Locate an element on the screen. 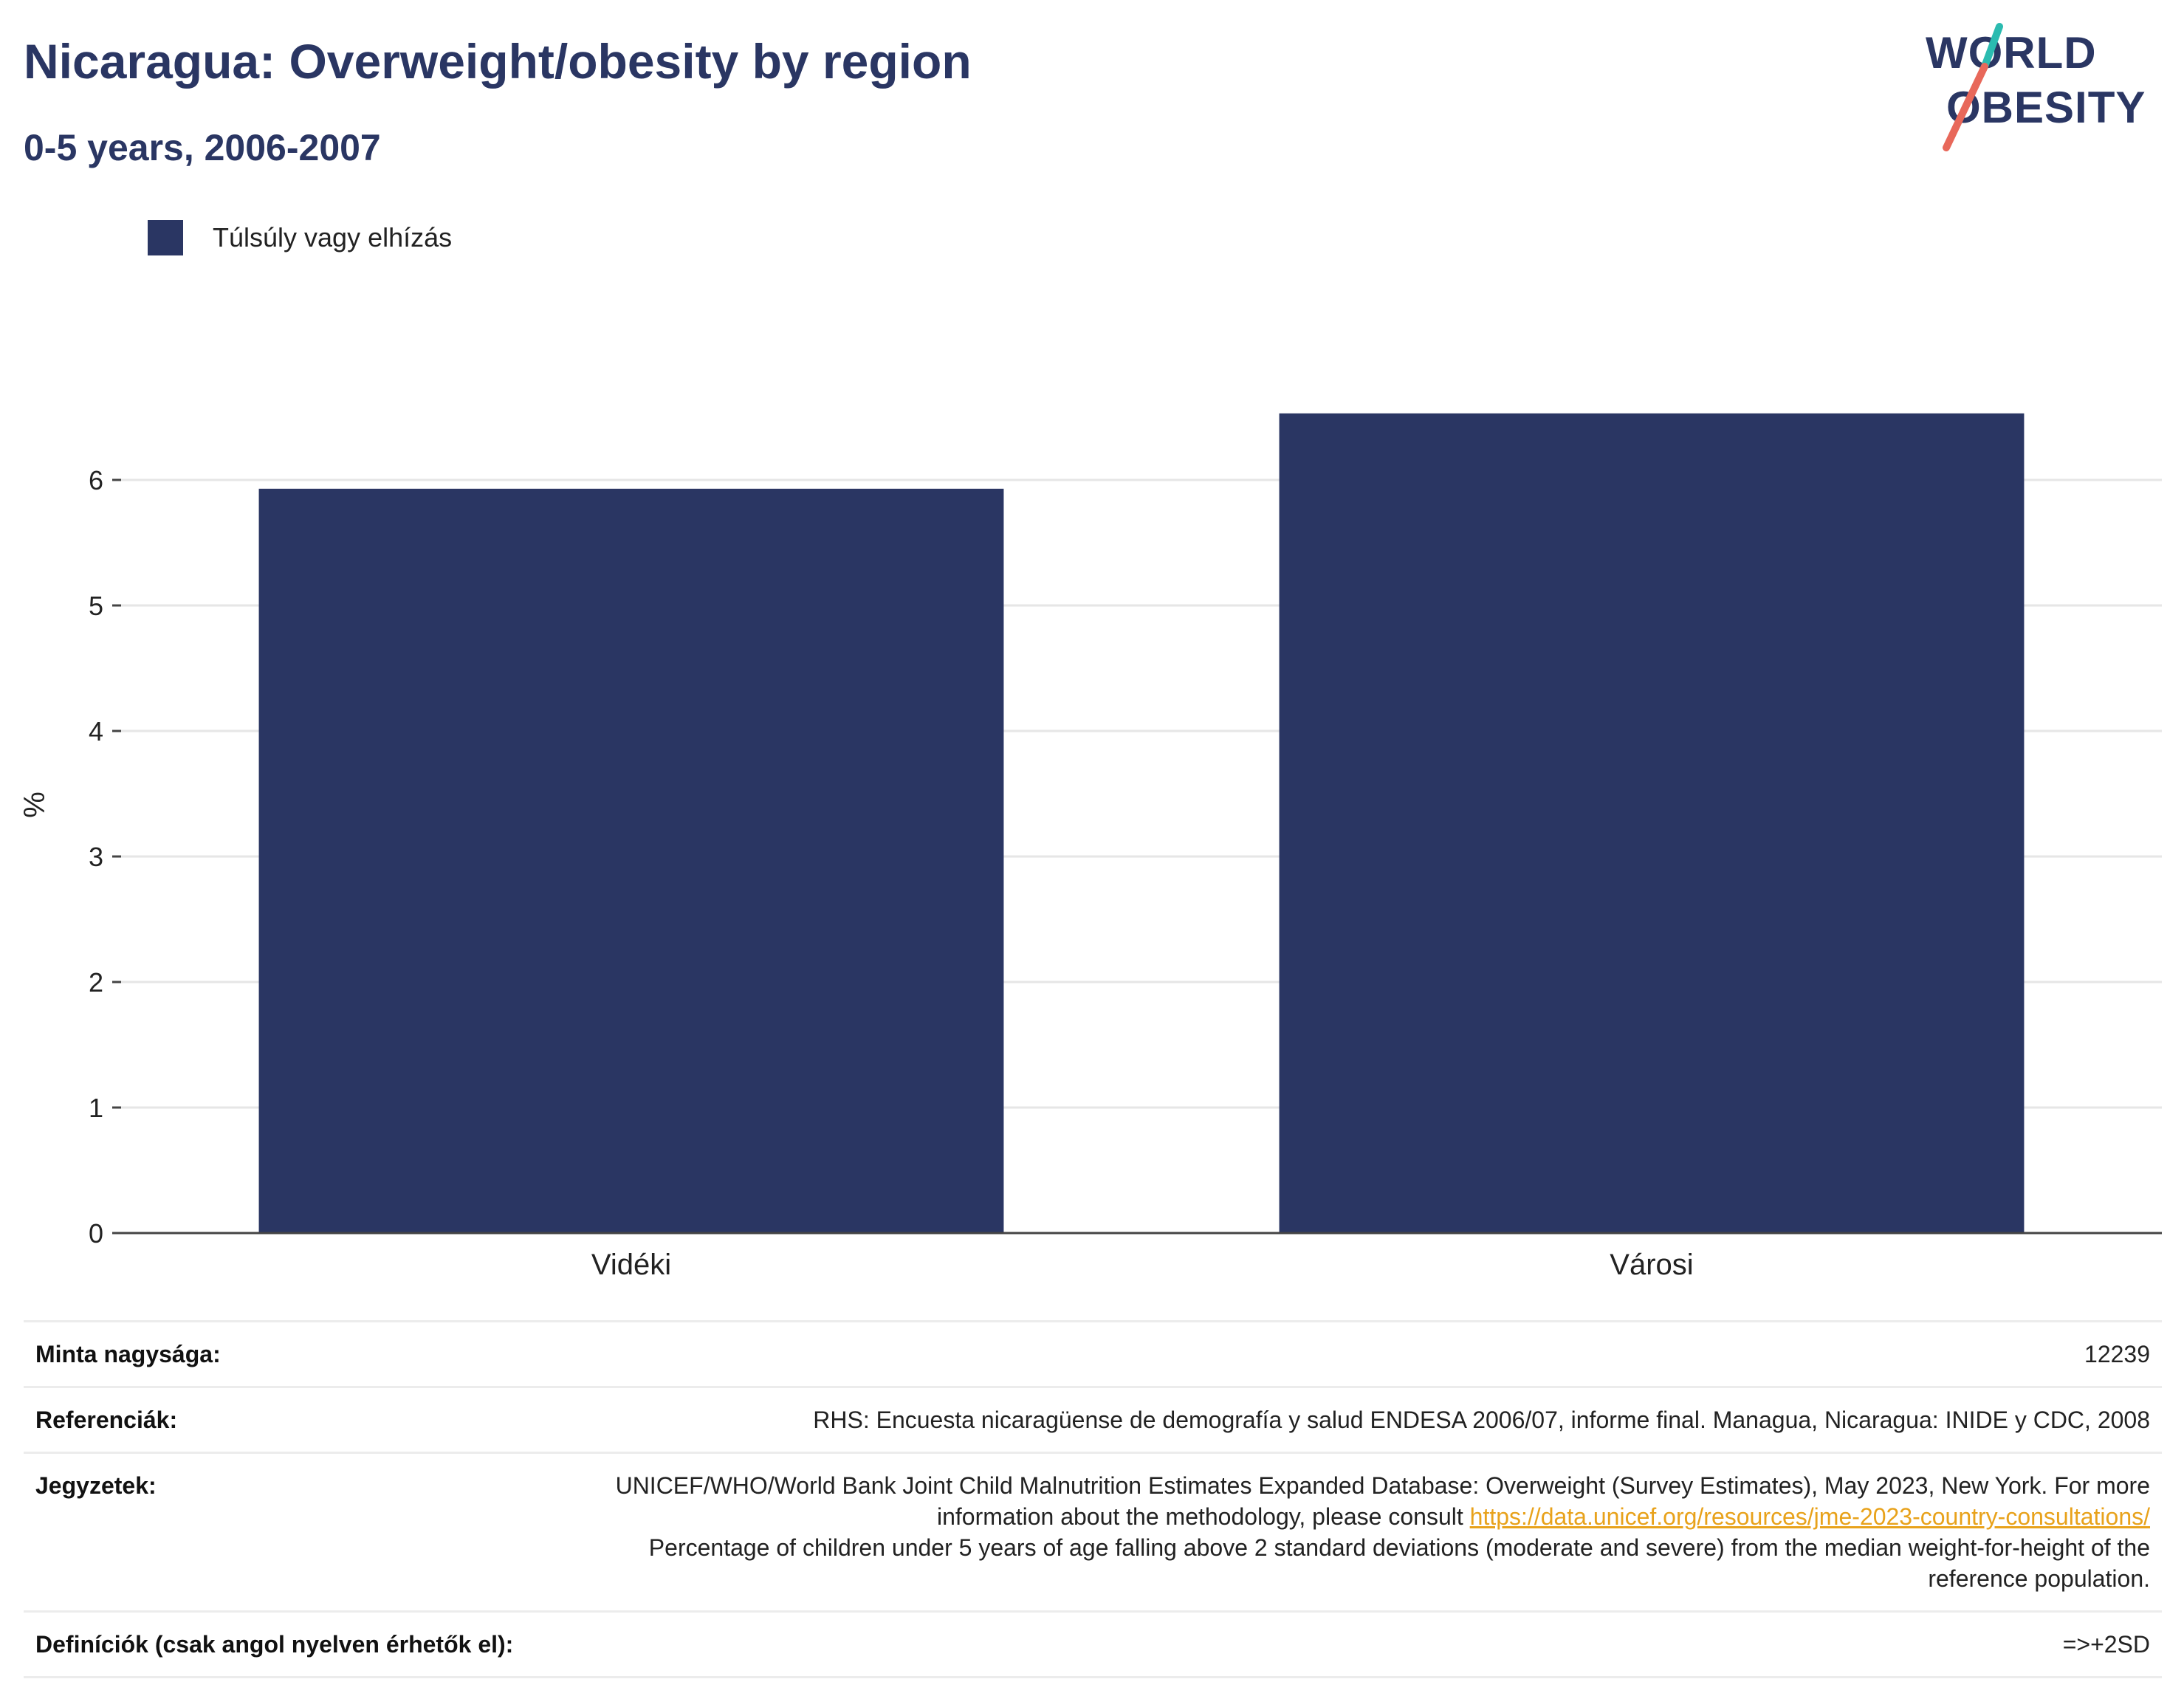 The height and width of the screenshot is (1696, 2184). y-tick-labels: 0 1 2 3 4 5 6 is located at coordinates (105, 857).